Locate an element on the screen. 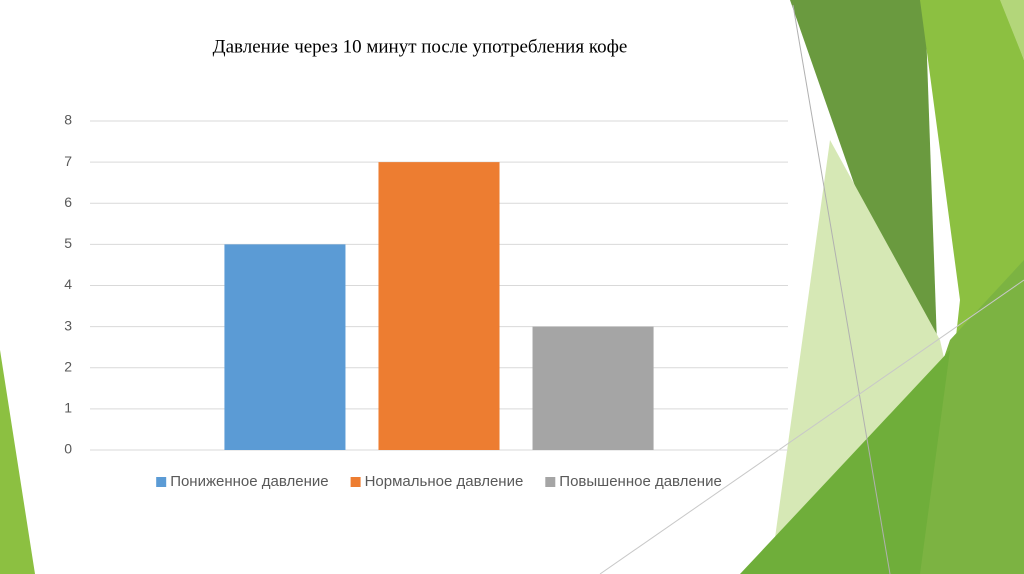 The image size is (1024, 574). y-tick-label: 8 is located at coordinates (68, 120).